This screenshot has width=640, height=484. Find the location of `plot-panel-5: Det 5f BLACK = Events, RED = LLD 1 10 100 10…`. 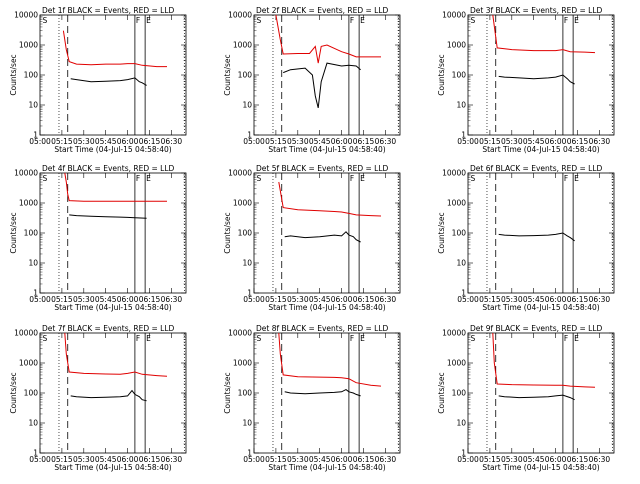

plot-panel-5: Det 5f BLACK = Events, RED = LLD 1 10 100 10… is located at coordinates (312, 238).